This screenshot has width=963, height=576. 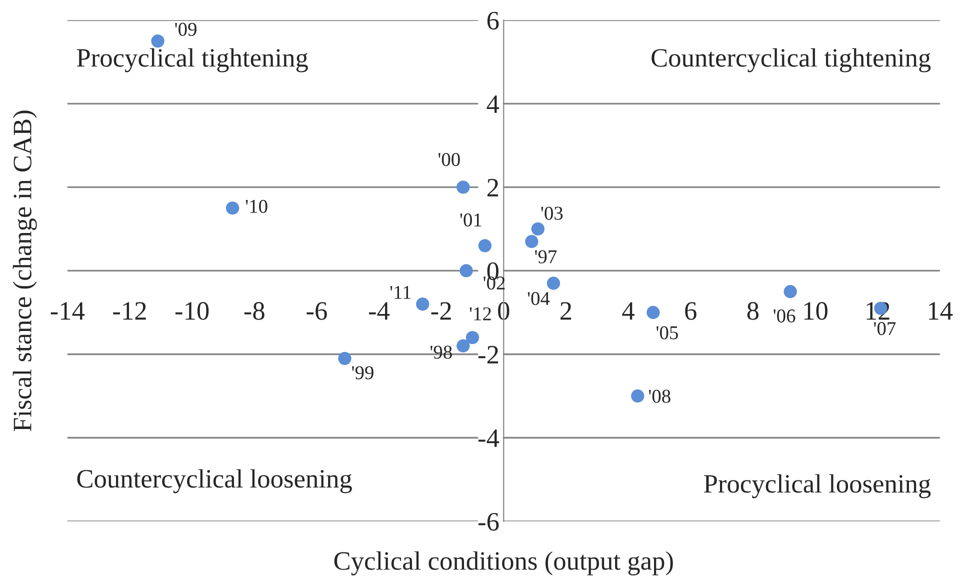 I want to click on annotation: '07, so click(x=885, y=329).